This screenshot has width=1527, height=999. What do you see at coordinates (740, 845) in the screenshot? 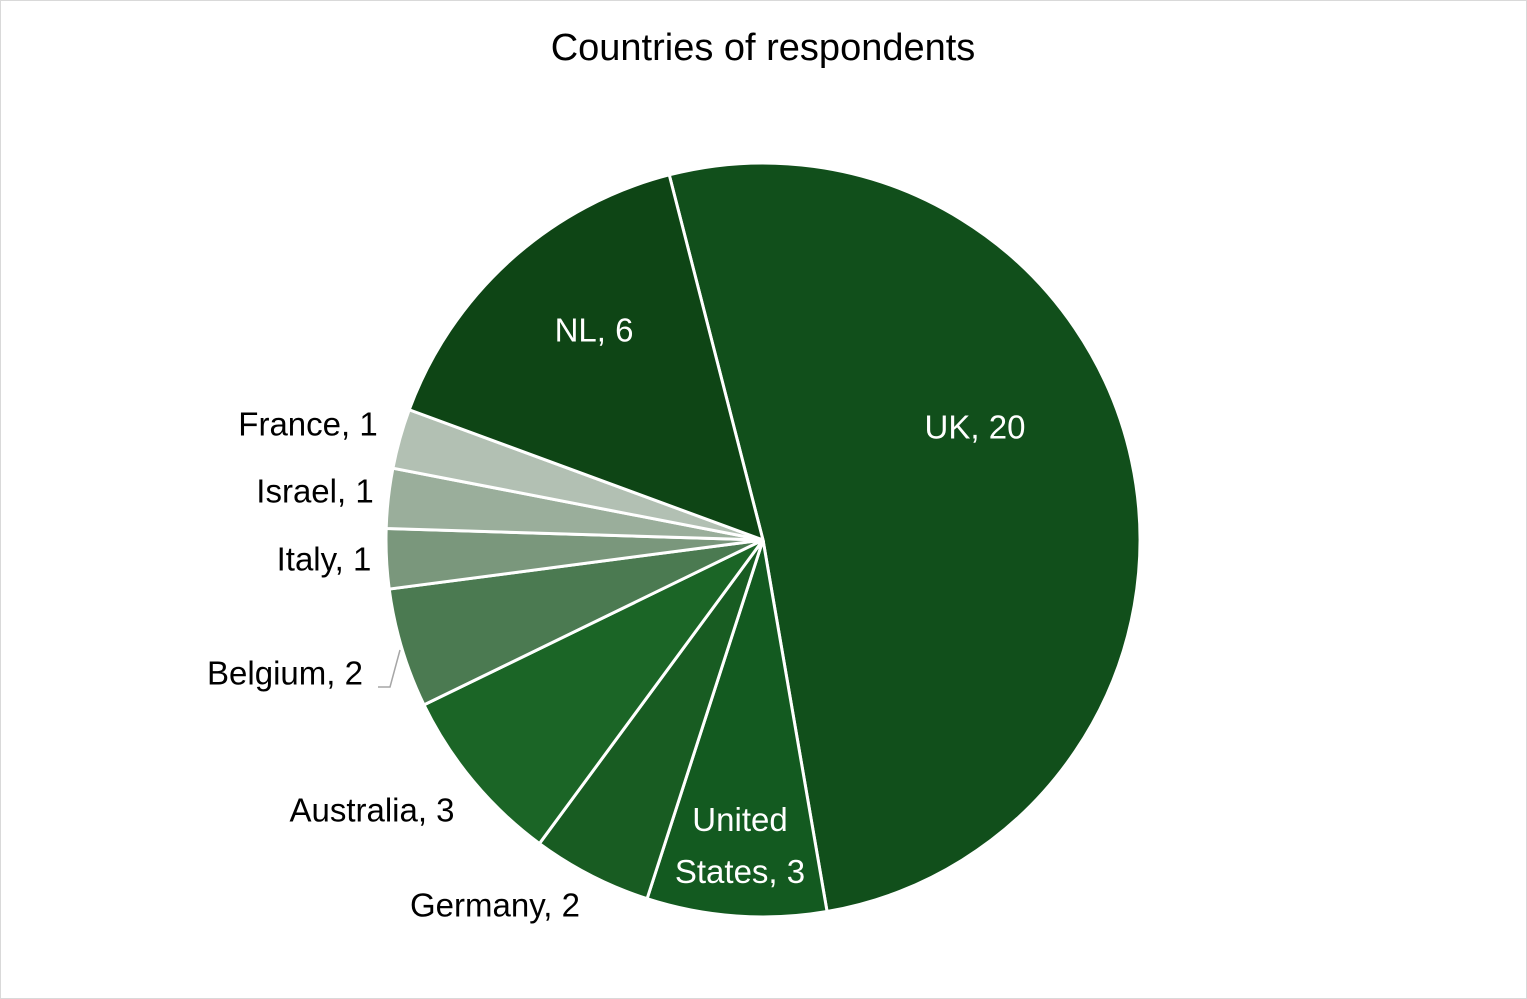
I see `data-label: United States, 3` at bounding box center [740, 845].